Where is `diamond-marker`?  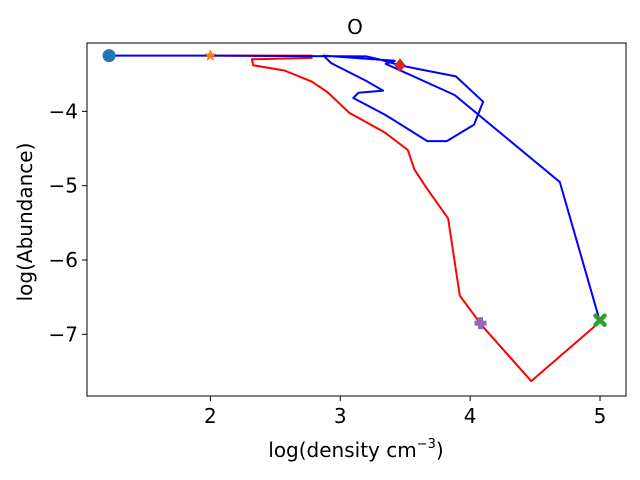 diamond-marker is located at coordinates (400, 65).